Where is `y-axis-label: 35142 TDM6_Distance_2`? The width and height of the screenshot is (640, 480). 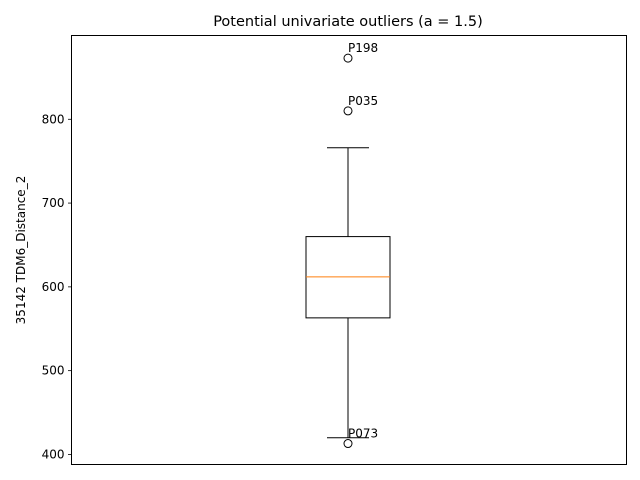 y-axis-label: 35142 TDM6_Distance_2 is located at coordinates (21, 250).